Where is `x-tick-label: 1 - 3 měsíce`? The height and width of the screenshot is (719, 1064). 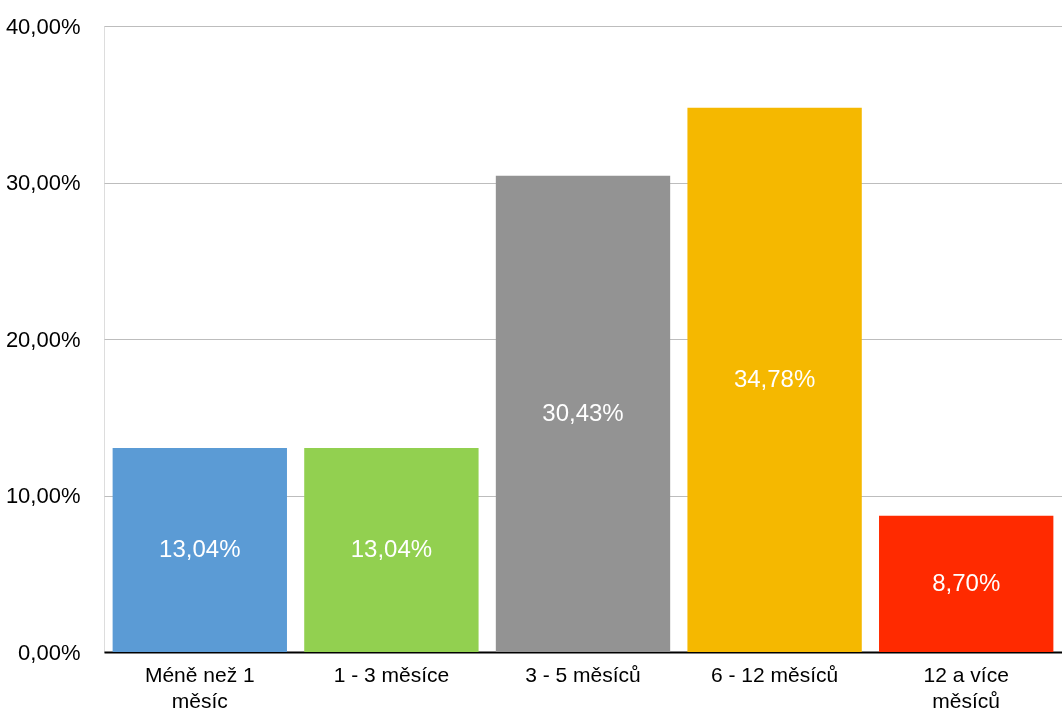
x-tick-label: 1 - 3 měsíce is located at coordinates (391, 674).